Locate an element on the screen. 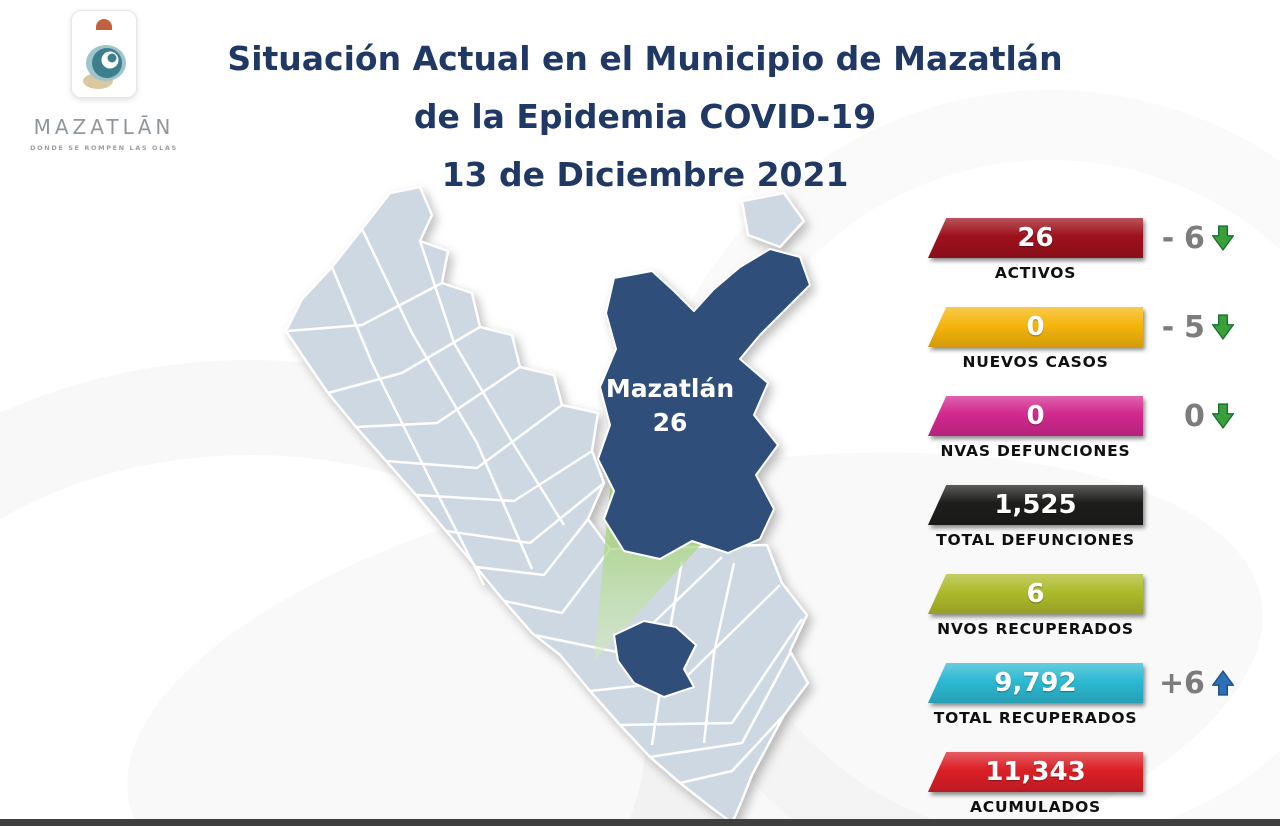  mazatlan-logo: MAZATLĀN DONDE SE ROMPEN LAS OLAS is located at coordinates (104, 81).